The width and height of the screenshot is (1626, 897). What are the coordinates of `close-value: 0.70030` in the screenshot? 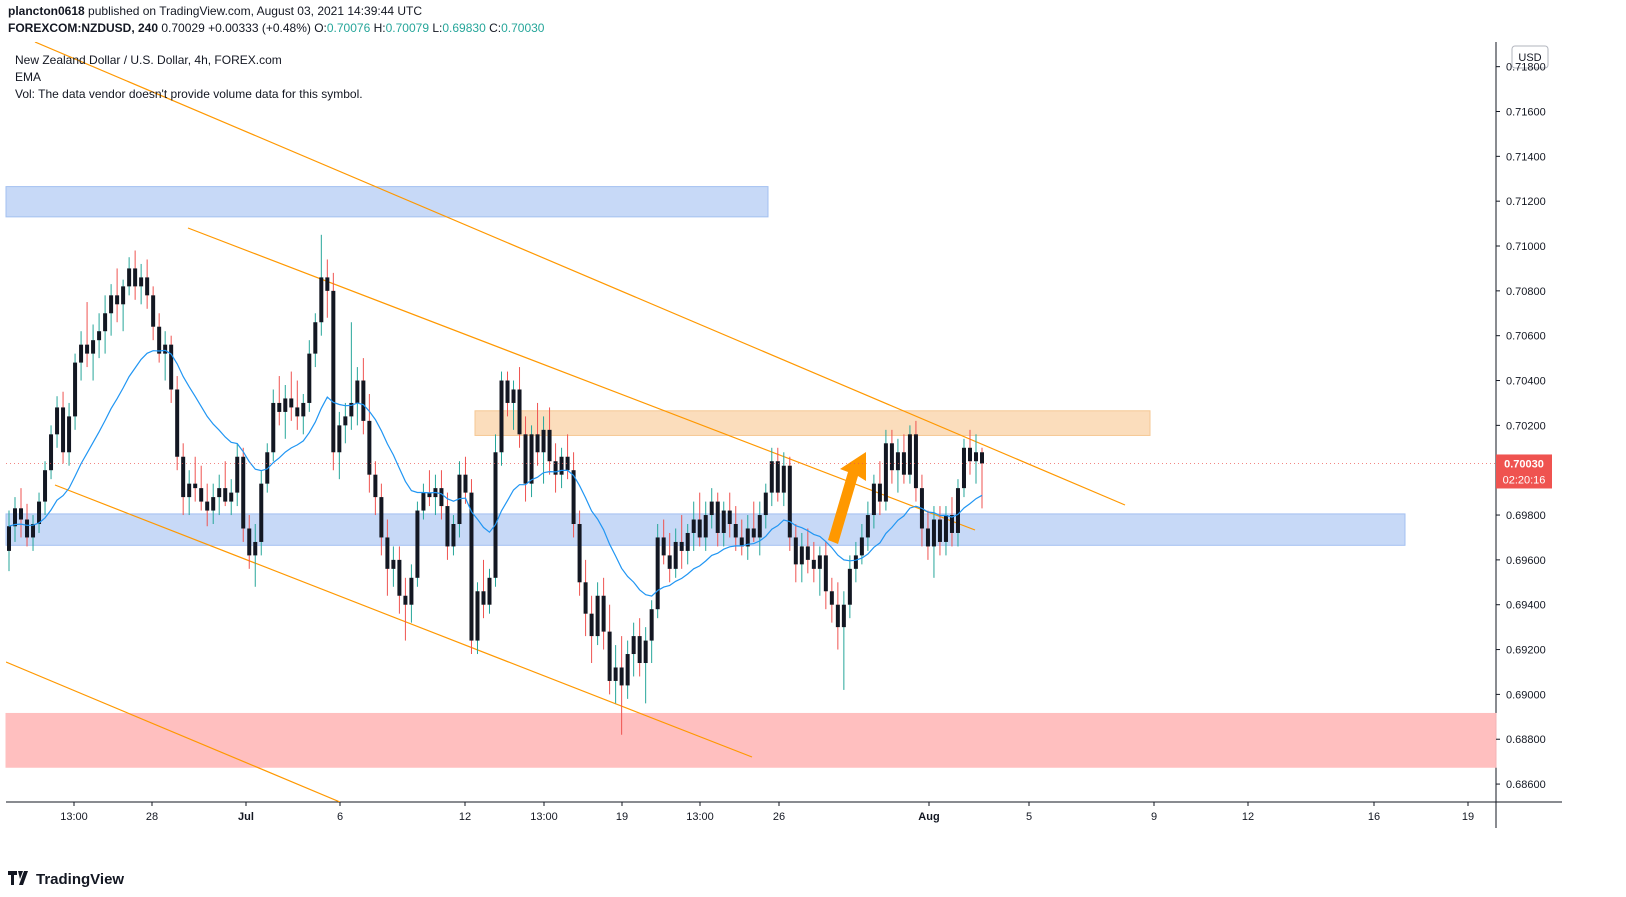 It's located at (523, 28).